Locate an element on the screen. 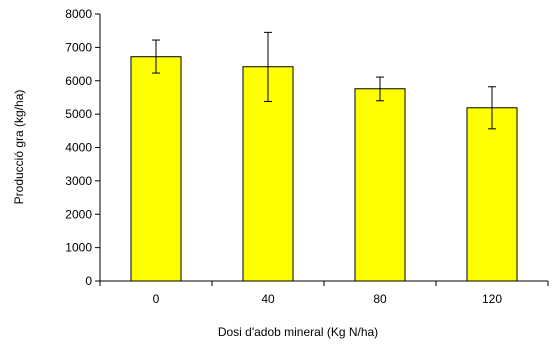 Image resolution: width=560 pixels, height=348 pixels. y-tick-label: 0 is located at coordinates (88, 281).